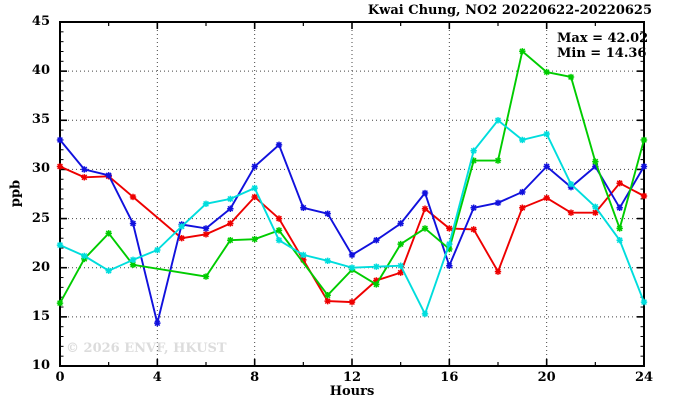  I want to click on x-tick-label: 8, so click(255, 377).